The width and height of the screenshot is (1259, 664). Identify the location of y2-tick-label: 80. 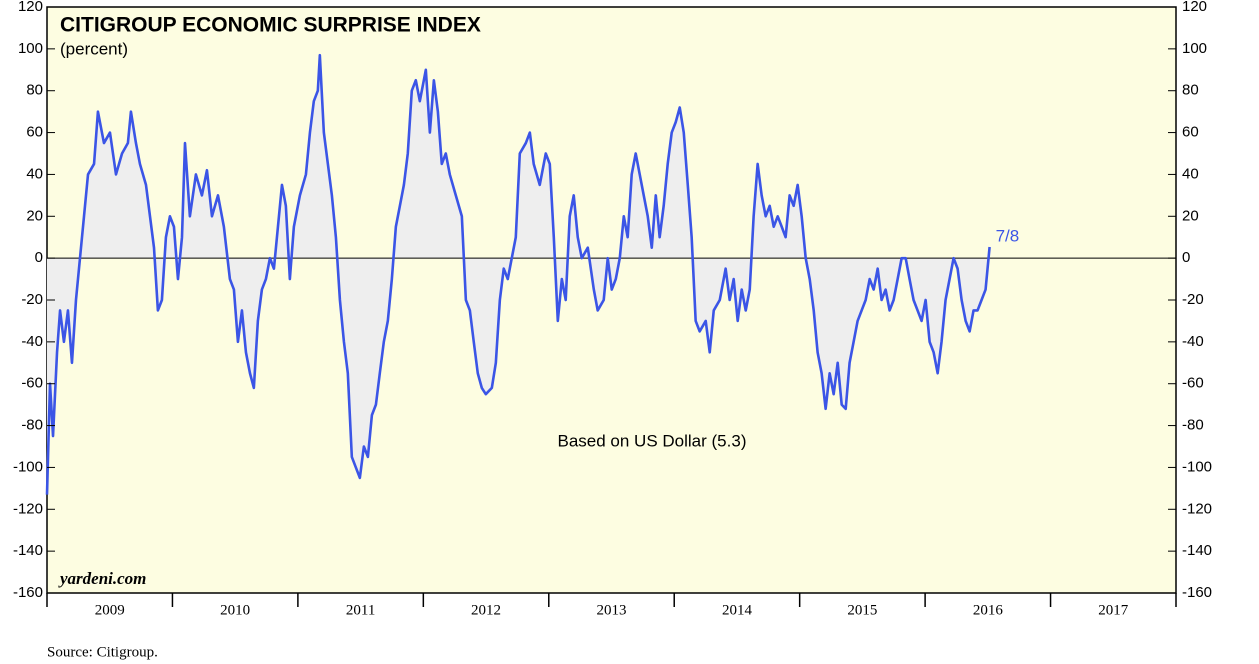
(1190, 90).